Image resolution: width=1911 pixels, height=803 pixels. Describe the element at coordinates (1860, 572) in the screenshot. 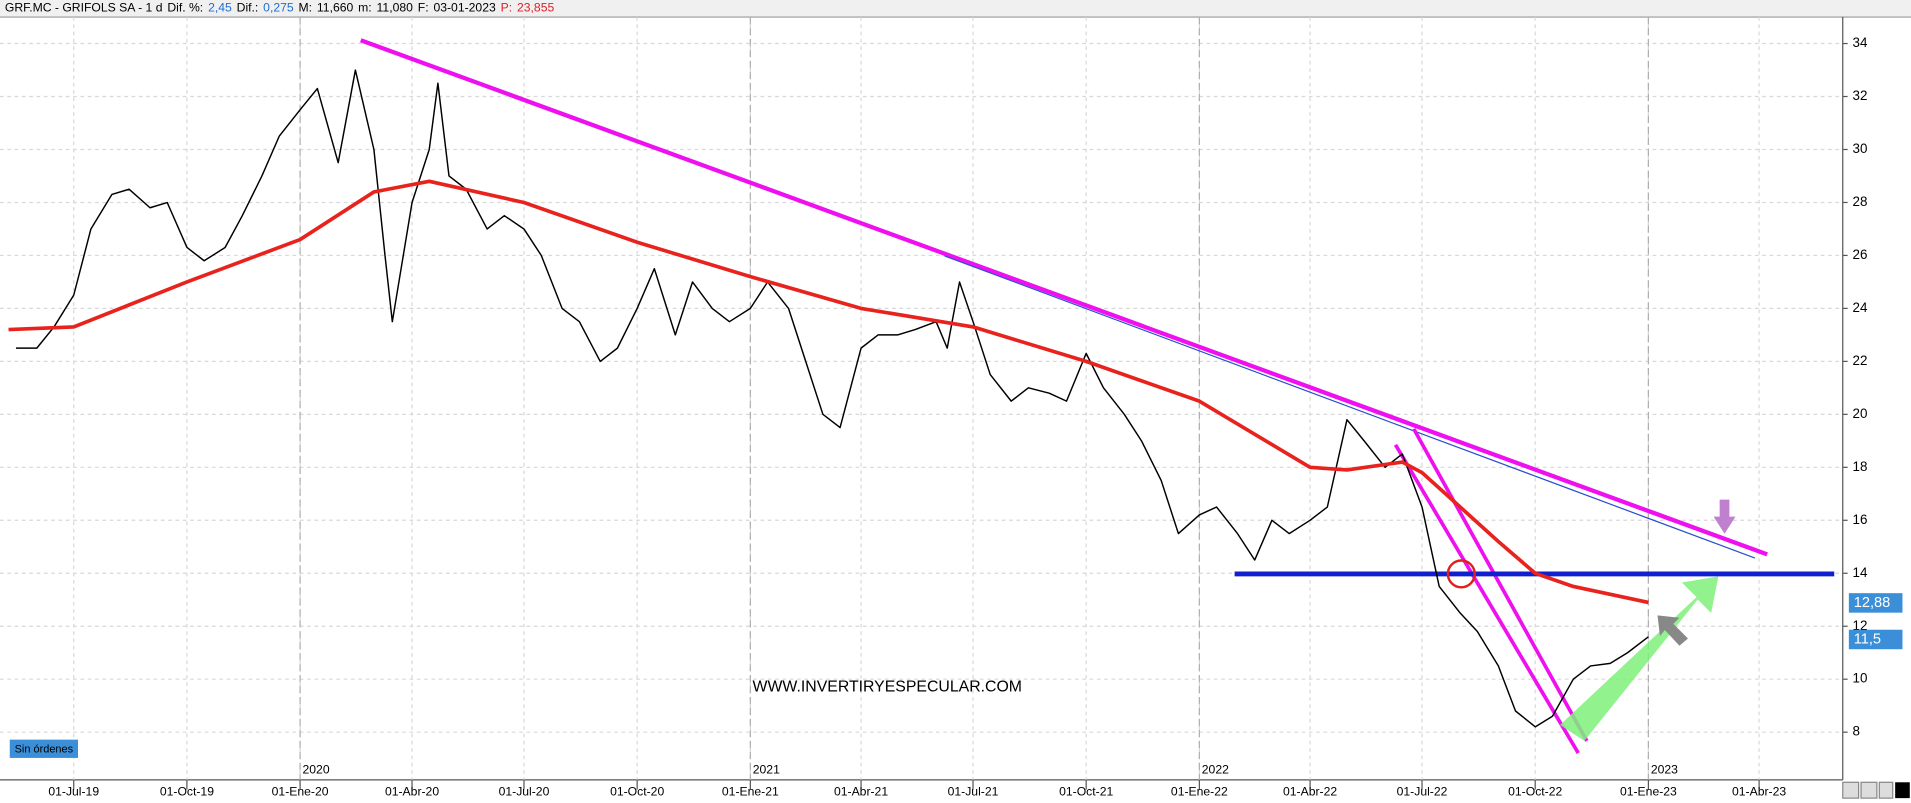

I see `y-tick-label: 14` at that location.